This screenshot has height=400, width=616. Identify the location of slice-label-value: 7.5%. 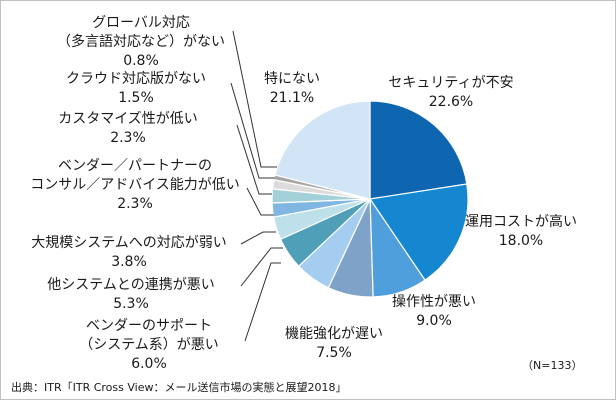
(334, 353).